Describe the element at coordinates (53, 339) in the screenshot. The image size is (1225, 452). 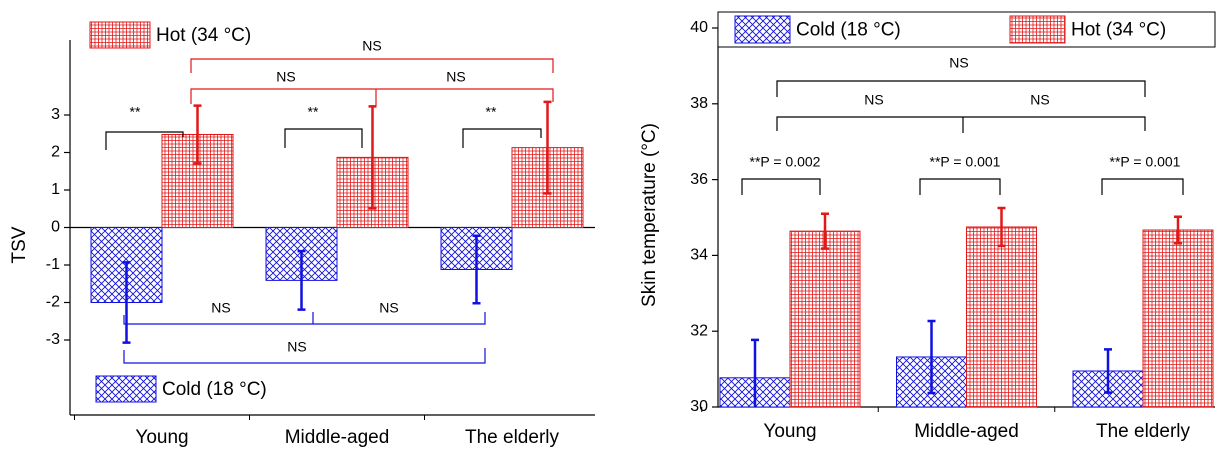
I see `y-tick-label: -3` at that location.